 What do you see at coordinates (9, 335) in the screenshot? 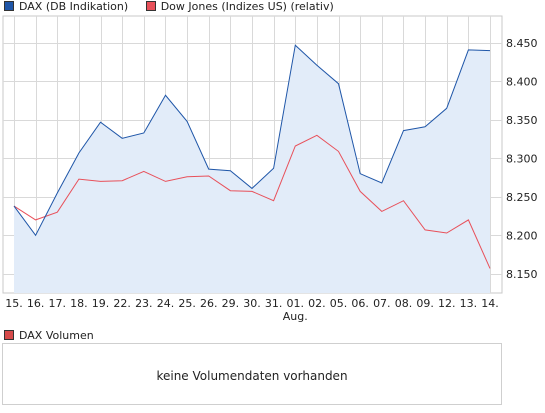
I see `volume-swatch` at bounding box center [9, 335].